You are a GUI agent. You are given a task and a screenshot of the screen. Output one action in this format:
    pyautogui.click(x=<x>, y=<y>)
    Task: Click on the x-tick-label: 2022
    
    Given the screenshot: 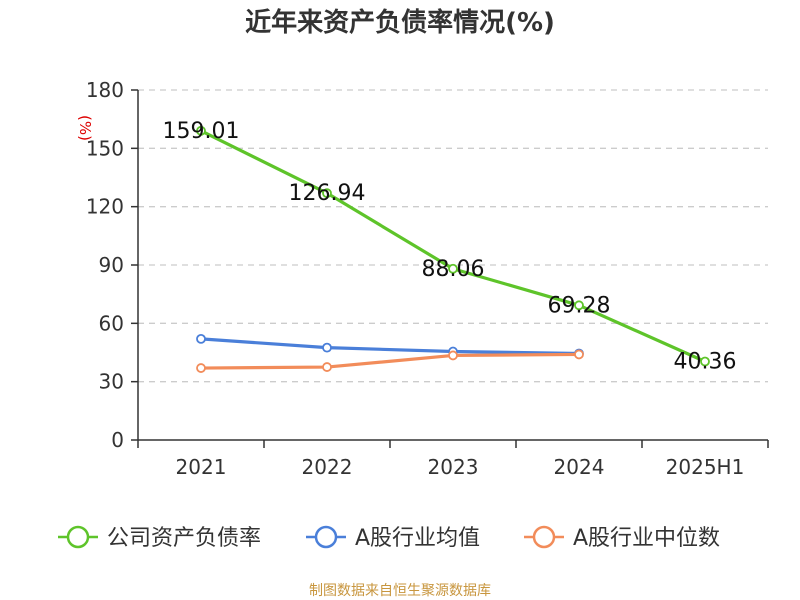 What is the action you would take?
    pyautogui.click(x=327, y=467)
    